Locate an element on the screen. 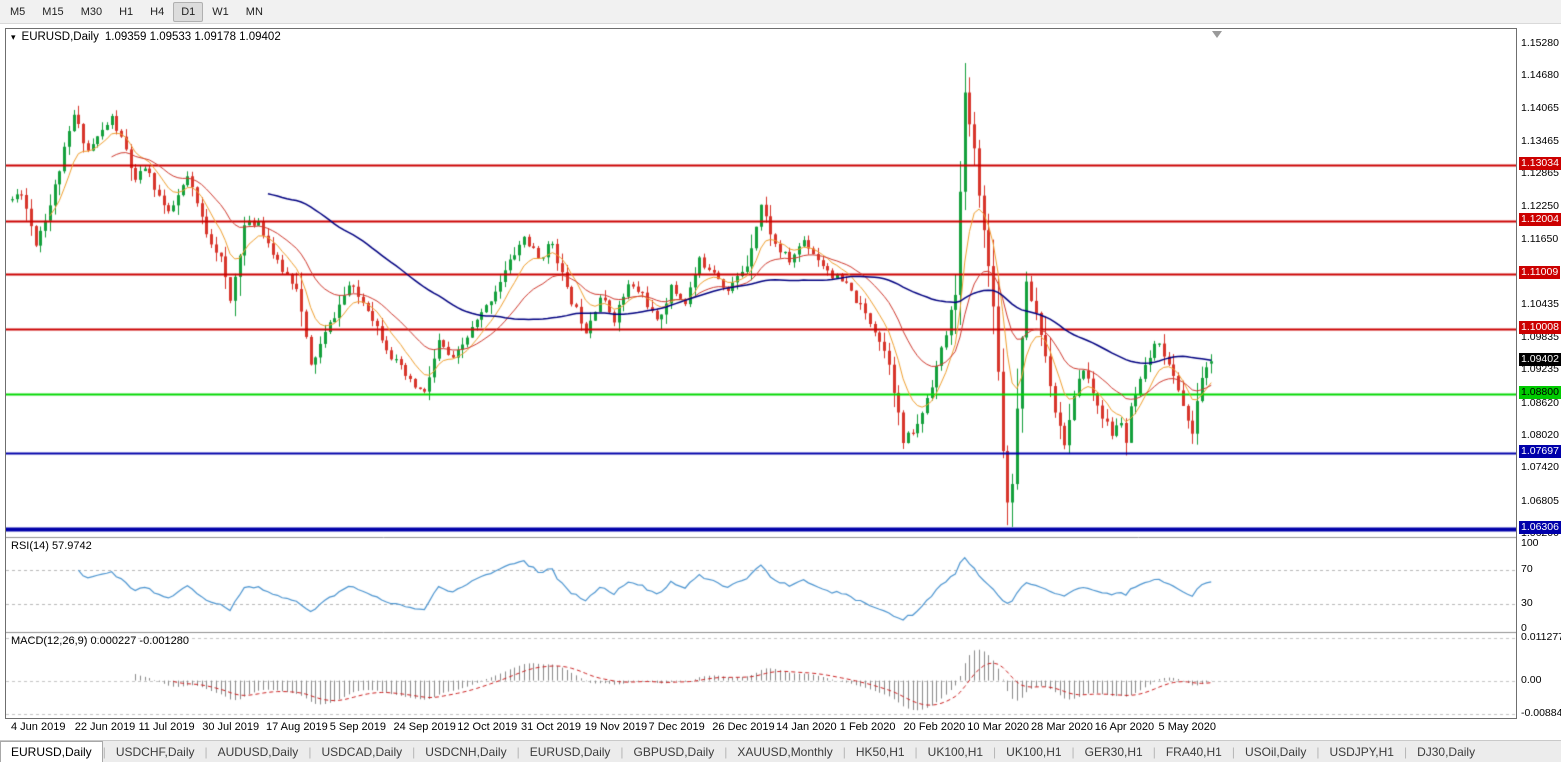 Image resolution: width=1561 pixels, height=762 pixels. rsi-axis-tick: 0 is located at coordinates (1524, 628).